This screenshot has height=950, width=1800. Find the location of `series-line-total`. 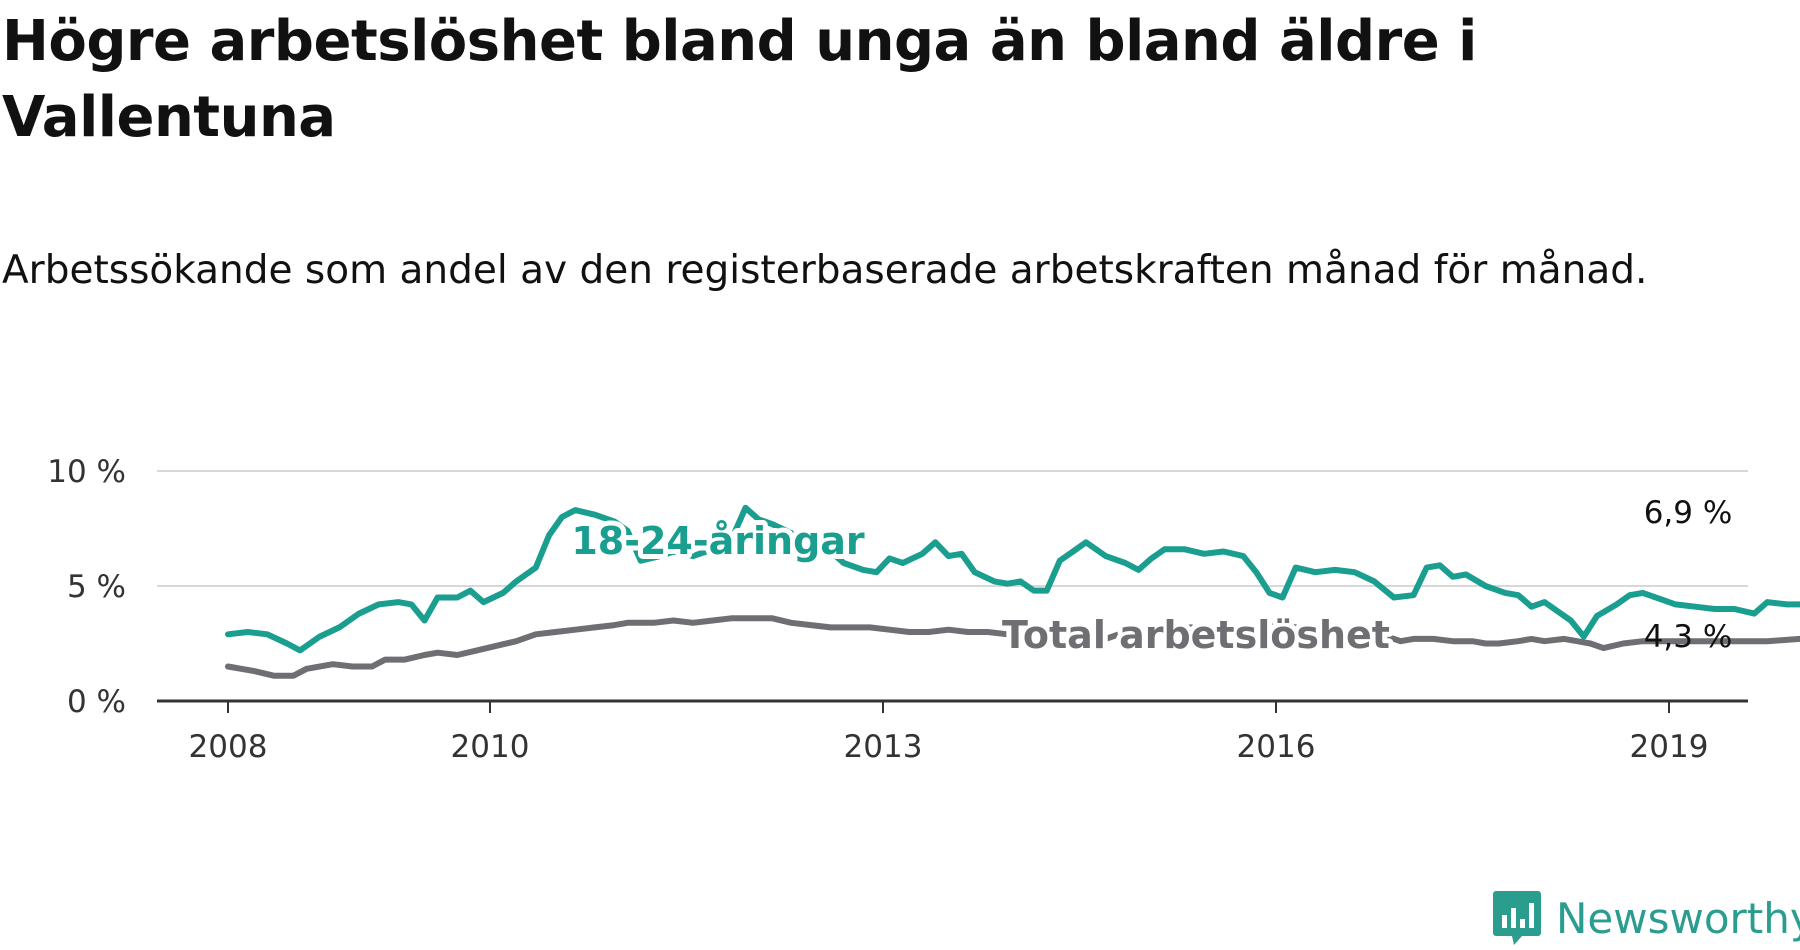

series-line-total is located at coordinates (1012, 647).